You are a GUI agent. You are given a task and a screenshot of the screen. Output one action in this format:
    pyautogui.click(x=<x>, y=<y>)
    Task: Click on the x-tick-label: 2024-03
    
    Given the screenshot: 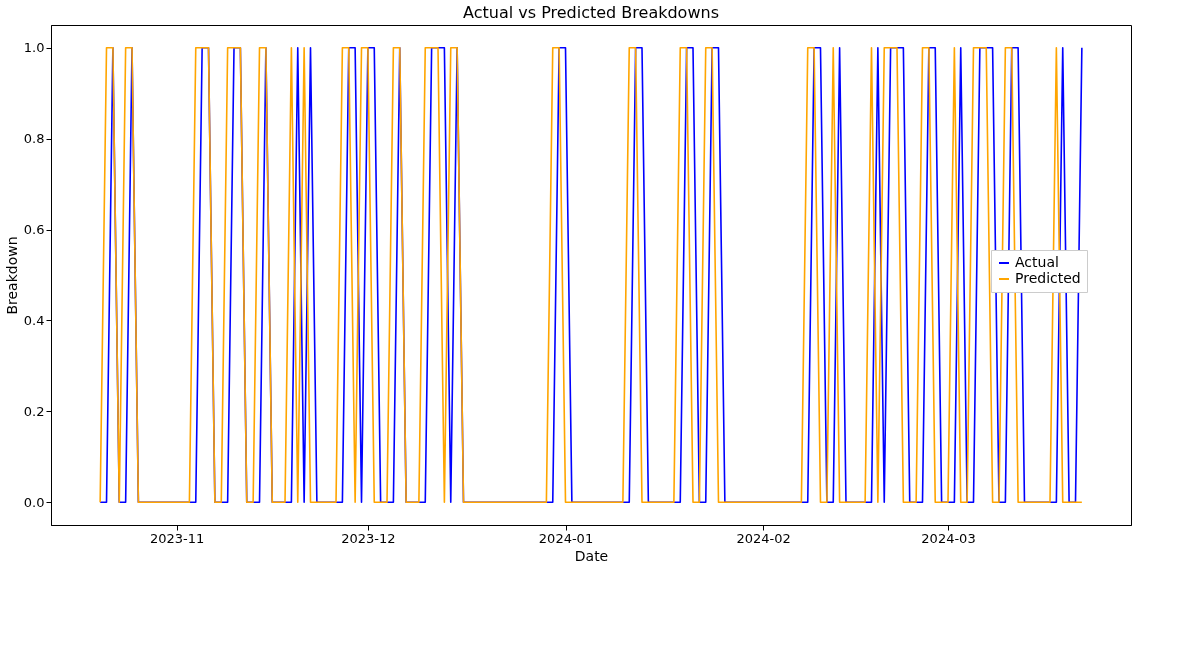 What is the action you would take?
    pyautogui.click(x=948, y=538)
    